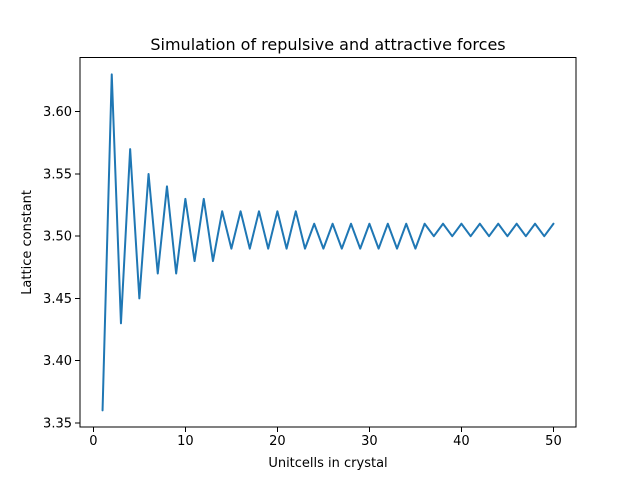 The width and height of the screenshot is (640, 480). I want to click on y-tick-label: 3.55, so click(57, 174).